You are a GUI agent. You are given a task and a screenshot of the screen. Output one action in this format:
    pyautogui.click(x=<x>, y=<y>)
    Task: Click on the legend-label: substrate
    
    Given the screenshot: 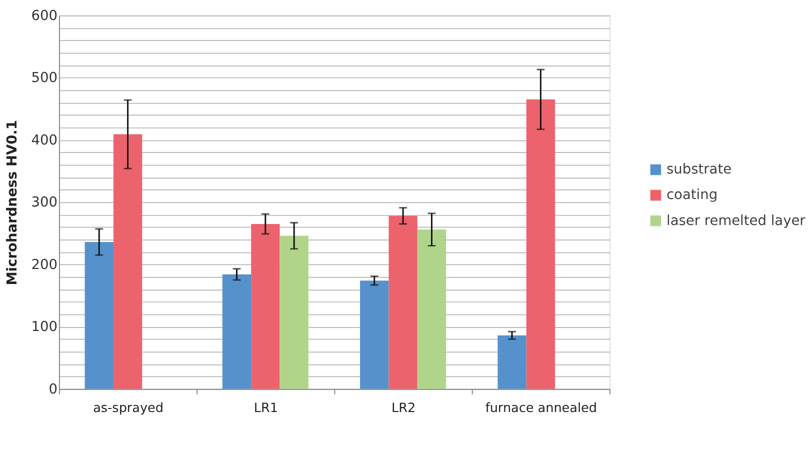 What is the action you would take?
    pyautogui.click(x=699, y=170)
    